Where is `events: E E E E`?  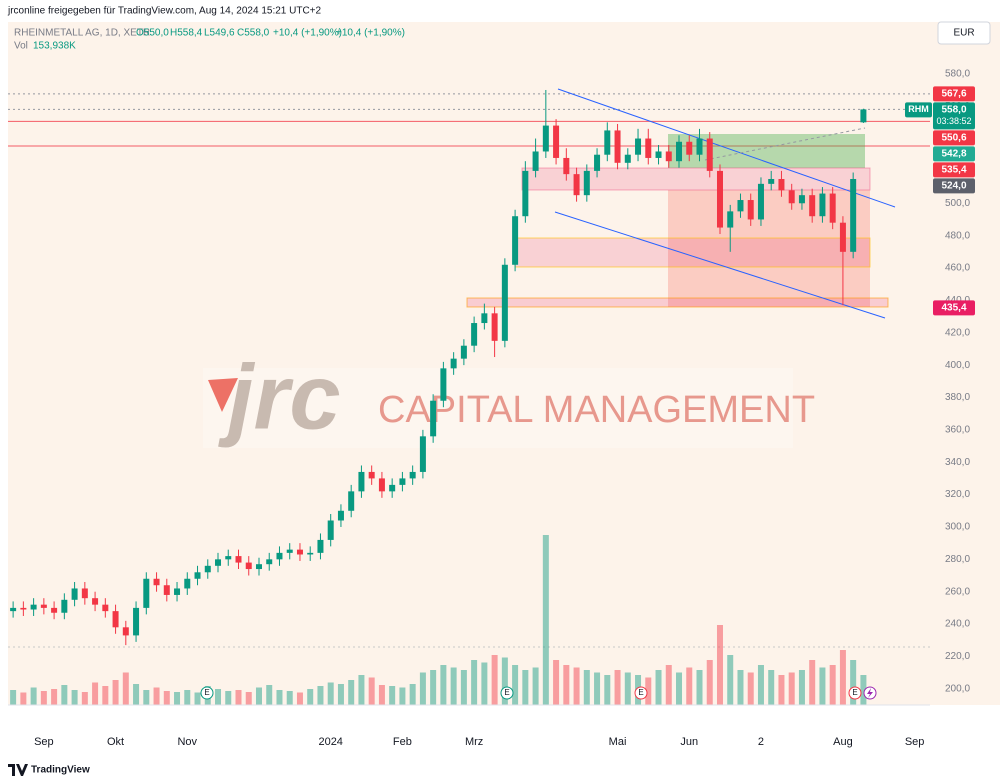
events: E E E E is located at coordinates (538, 693).